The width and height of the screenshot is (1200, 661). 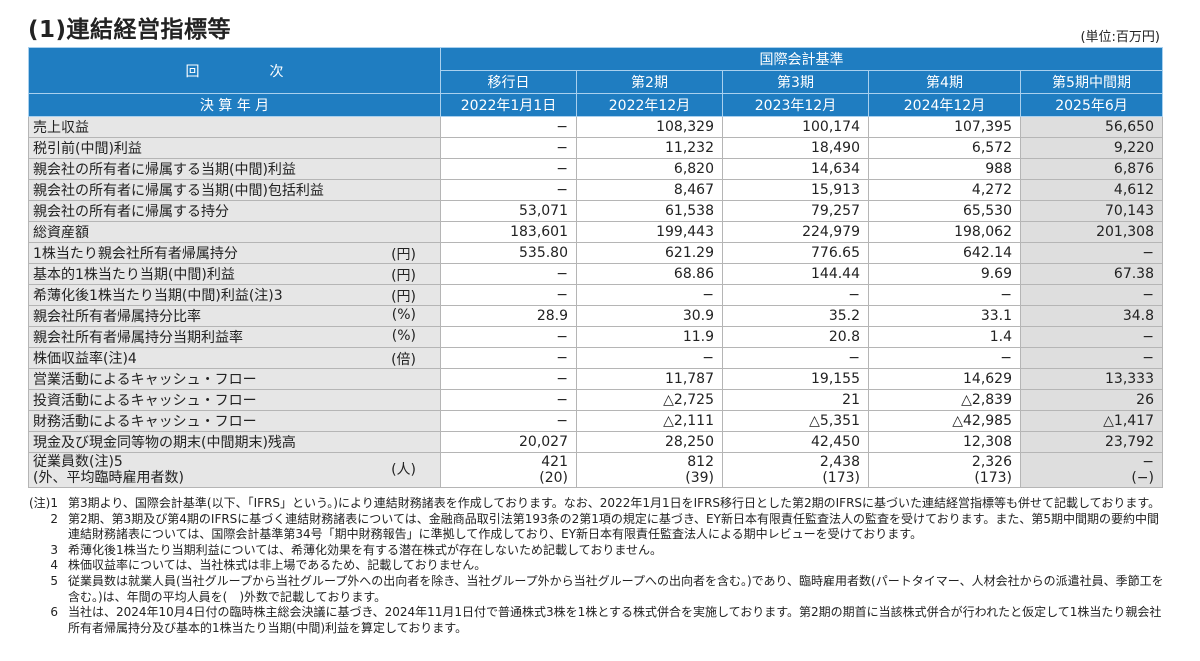 What do you see at coordinates (649, 337) in the screenshot?
I see `table-cell: 11.9` at bounding box center [649, 337].